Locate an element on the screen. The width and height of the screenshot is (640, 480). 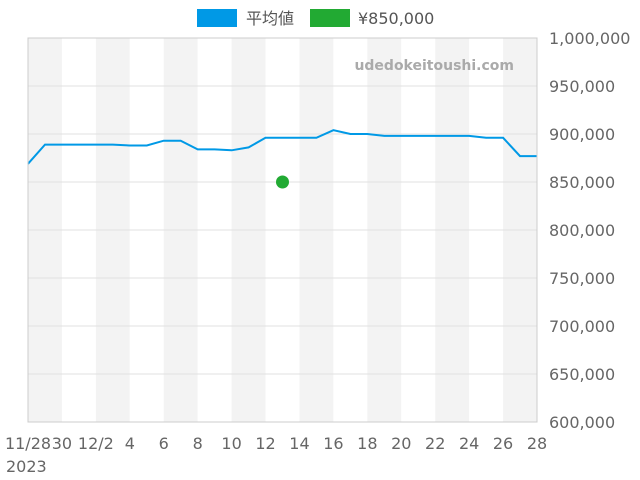
y-tick-label: 900,000 is located at coordinates (582, 134).